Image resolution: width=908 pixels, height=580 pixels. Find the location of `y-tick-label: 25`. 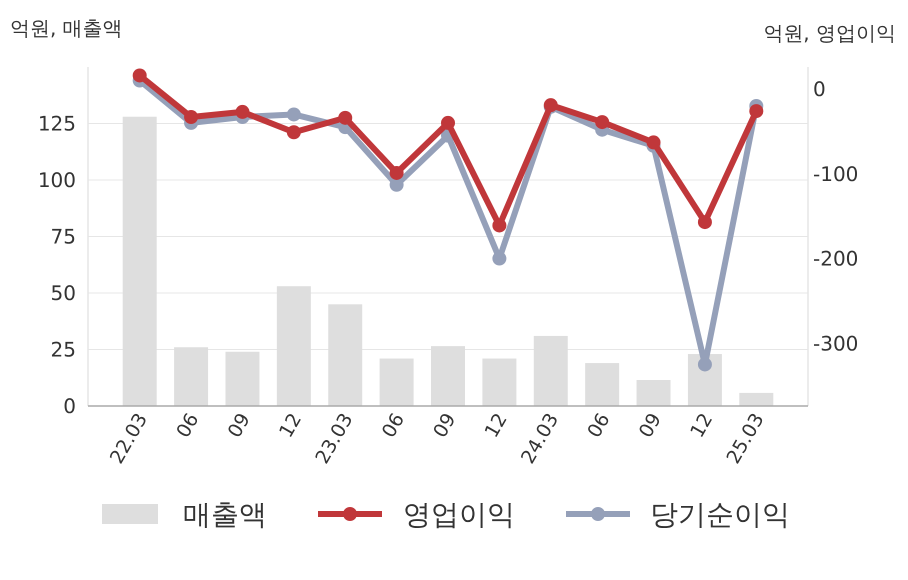

y-tick-label: 25 is located at coordinates (63, 350).